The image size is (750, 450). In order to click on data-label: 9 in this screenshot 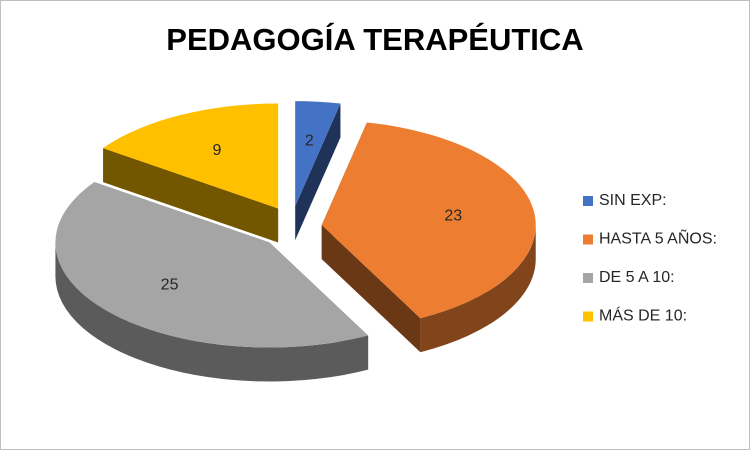, I will do `click(217, 150)`.